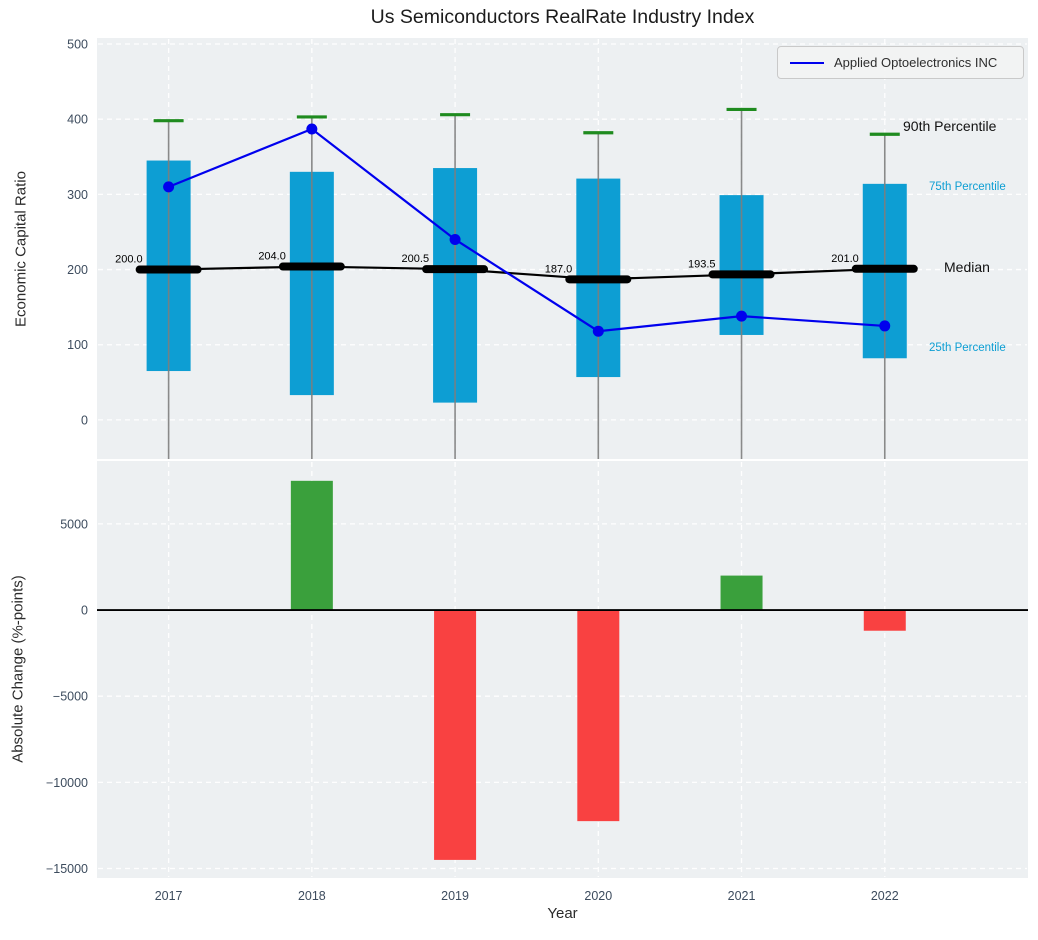 This screenshot has width=1038, height=940. I want to click on y-tick-label: −15000, so click(67, 869).